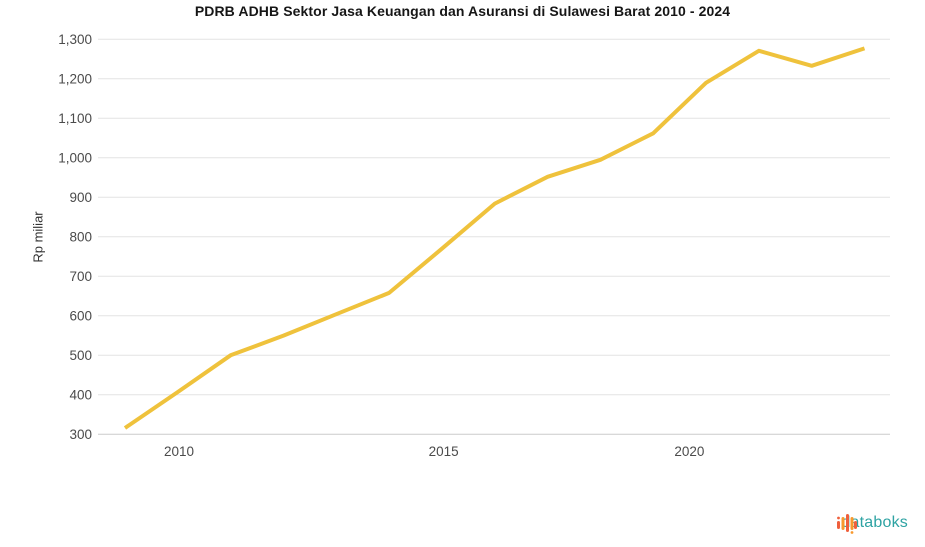 The width and height of the screenshot is (925, 547). What do you see at coordinates (80, 276) in the screenshot?
I see `y-tick-label: 700` at bounding box center [80, 276].